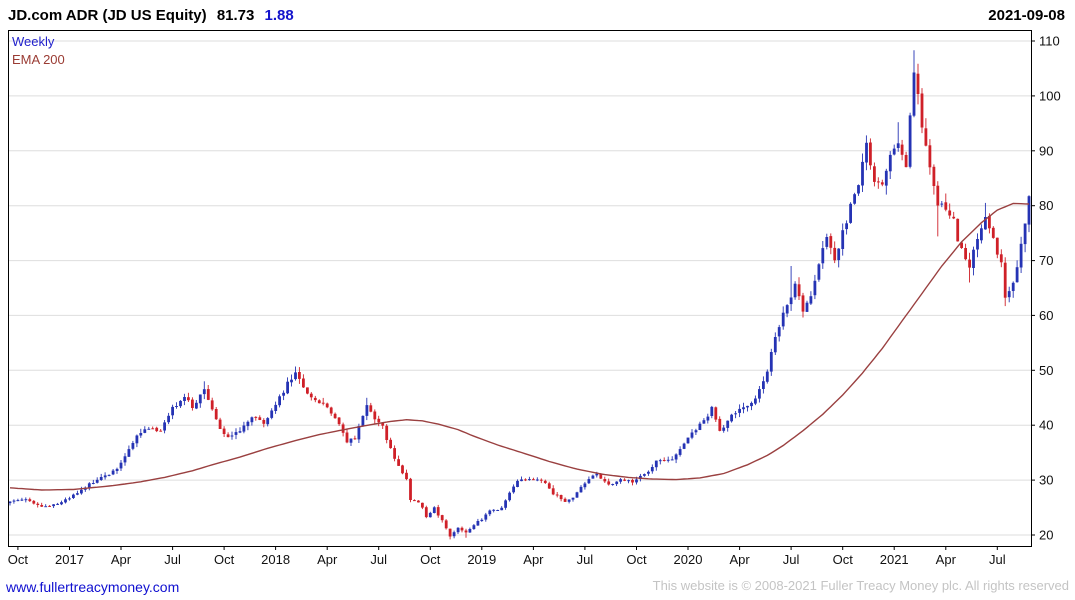 This screenshot has width=1075, height=600. What do you see at coordinates (38, 51) in the screenshot?
I see `chart-legend: Weekly EMA 200` at bounding box center [38, 51].